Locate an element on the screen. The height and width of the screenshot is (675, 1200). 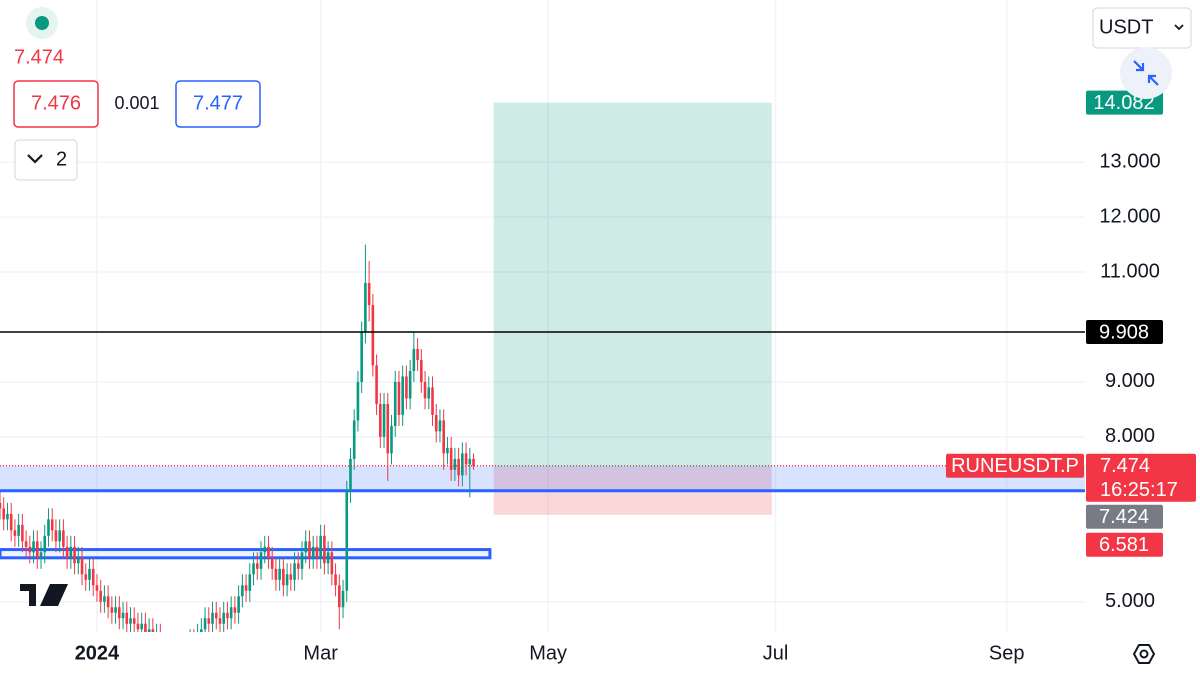
indicator-count: 2 is located at coordinates (61, 159).